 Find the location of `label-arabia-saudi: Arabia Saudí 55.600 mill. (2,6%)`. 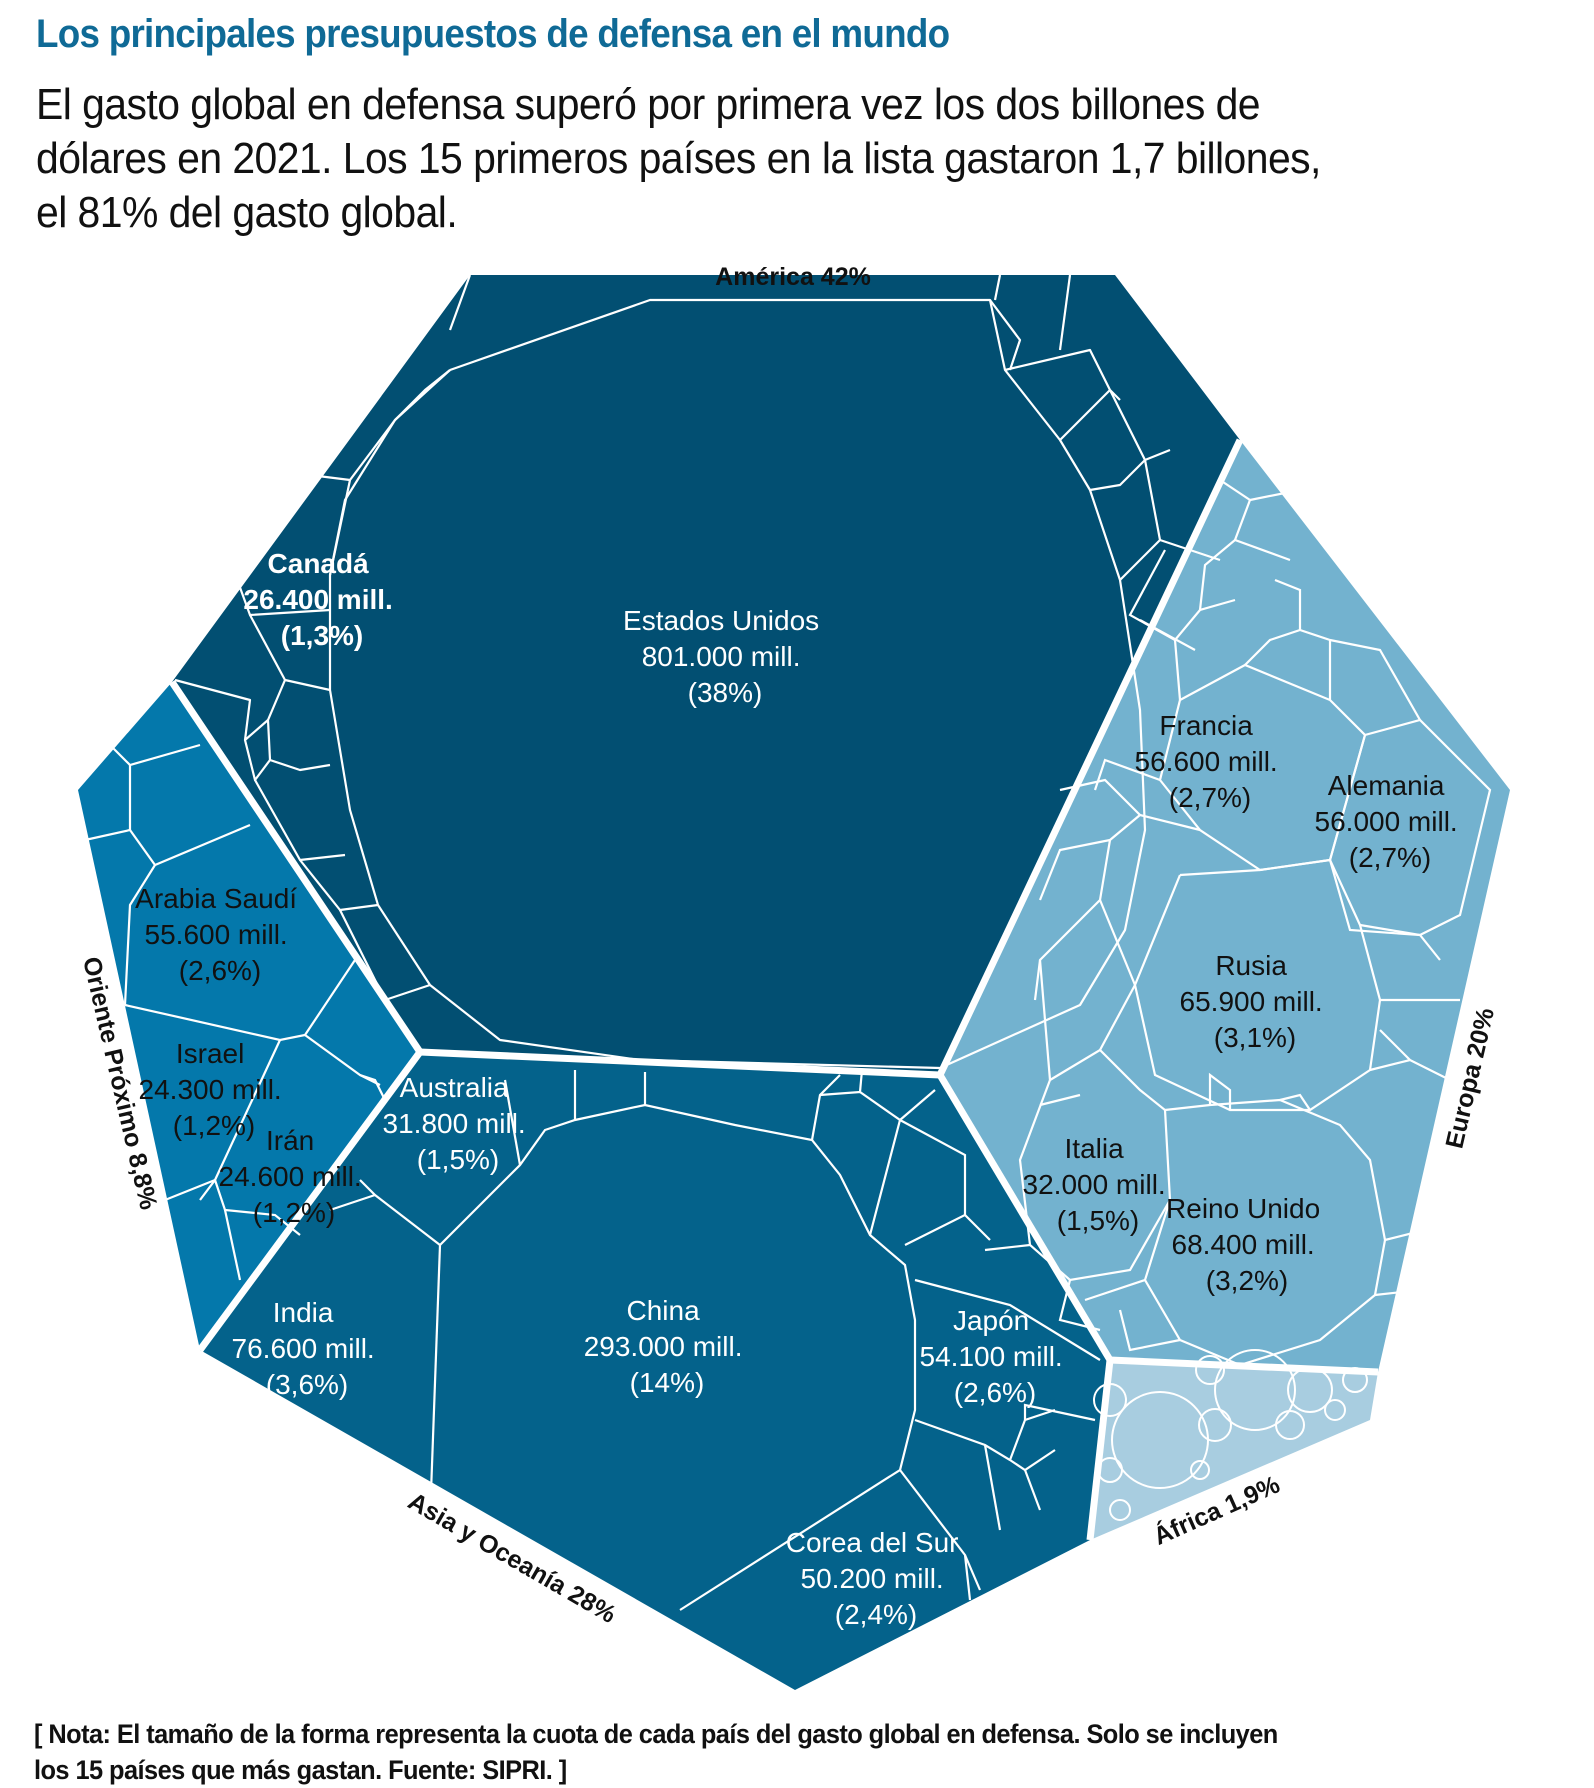

label-arabia-saudi: Arabia Saudí 55.600 mill. (2,6%) is located at coordinates (220, 934).